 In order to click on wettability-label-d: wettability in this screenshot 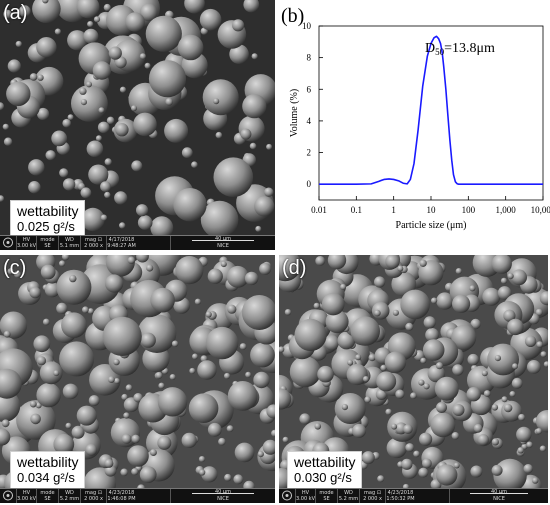, I will do `click(325, 462)`.